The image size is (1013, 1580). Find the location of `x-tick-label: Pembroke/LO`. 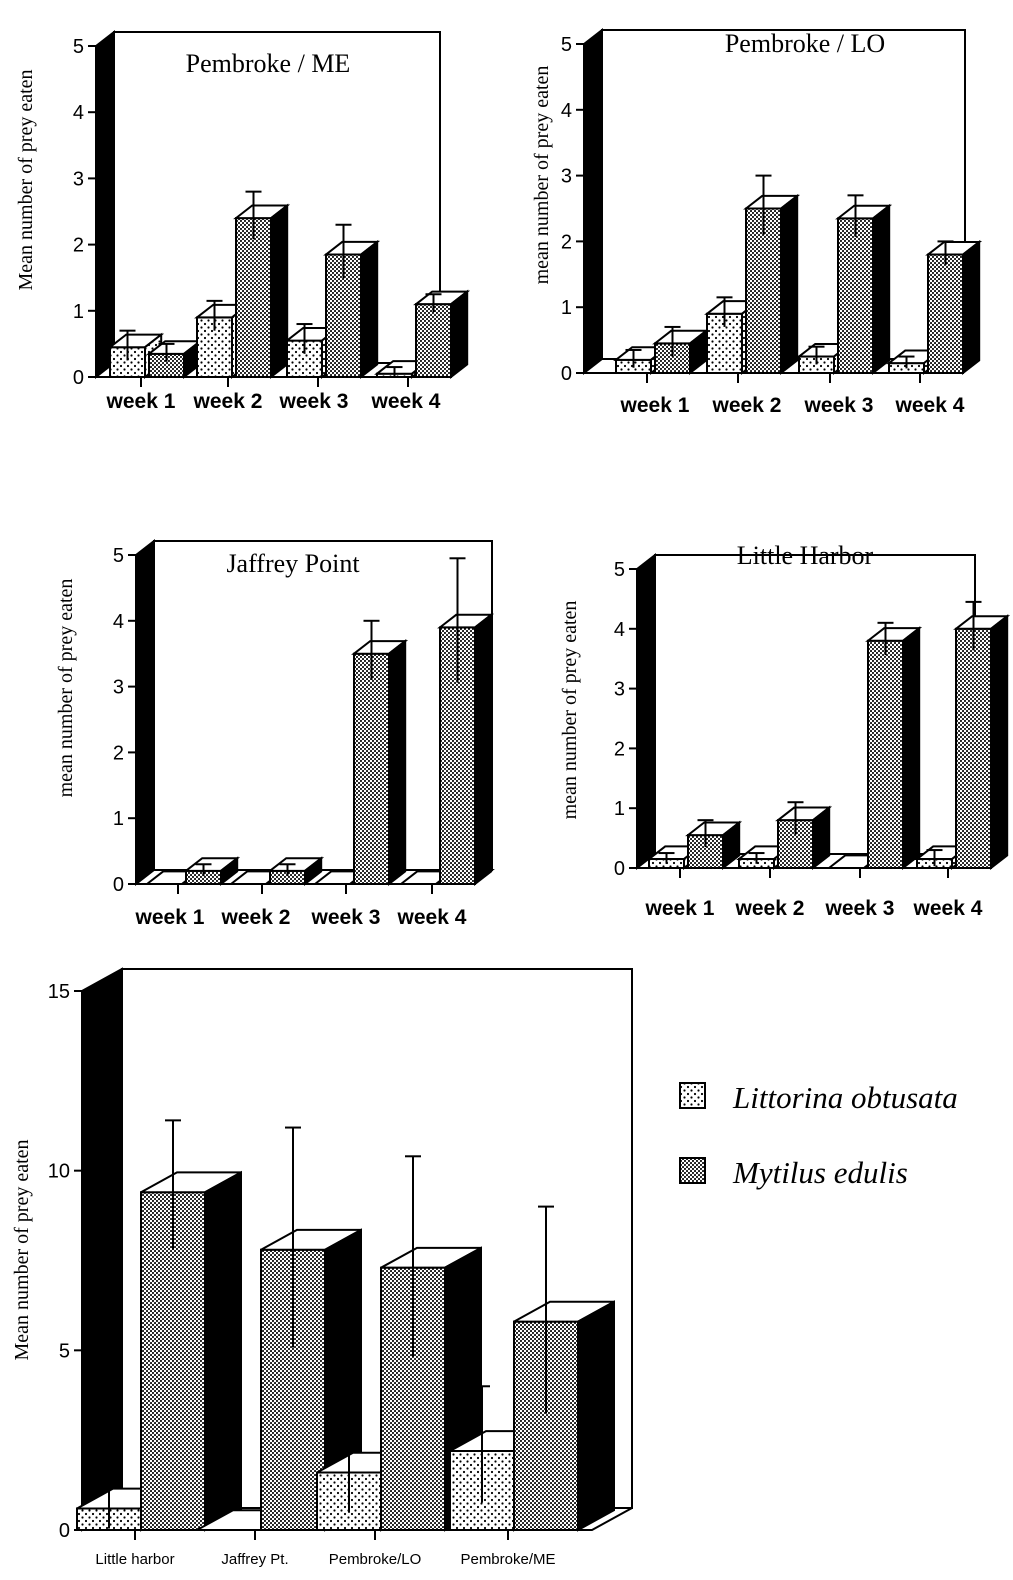

x-tick-label: Pembroke/LO is located at coordinates (375, 1559).